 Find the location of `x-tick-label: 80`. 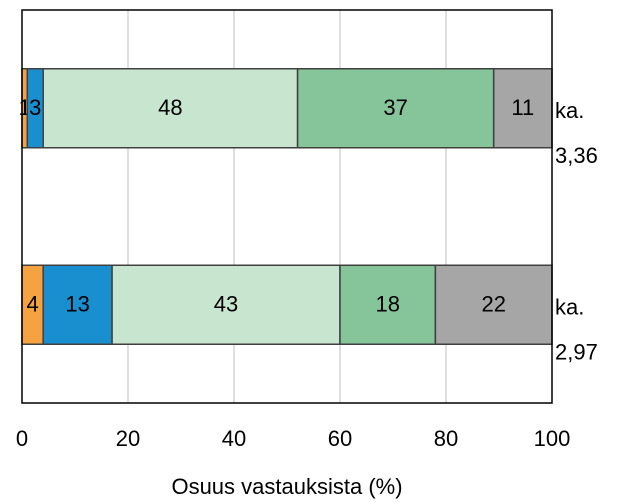

x-tick-label: 80 is located at coordinates (446, 438).